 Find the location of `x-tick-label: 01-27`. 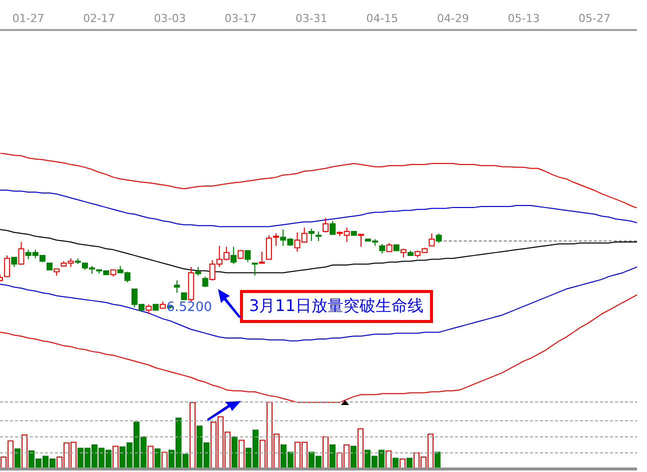

x-tick-label: 01-27 is located at coordinates (28, 18).